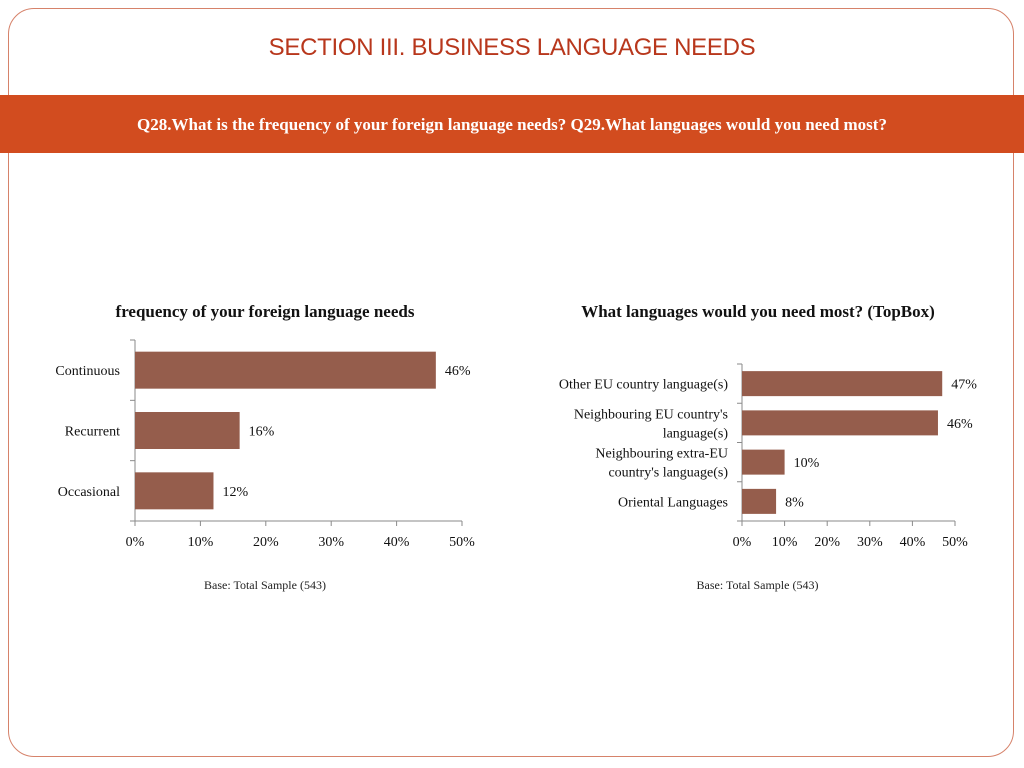 This screenshot has width=1024, height=768. I want to click on chart1-category-label: Occasional, so click(89, 492).